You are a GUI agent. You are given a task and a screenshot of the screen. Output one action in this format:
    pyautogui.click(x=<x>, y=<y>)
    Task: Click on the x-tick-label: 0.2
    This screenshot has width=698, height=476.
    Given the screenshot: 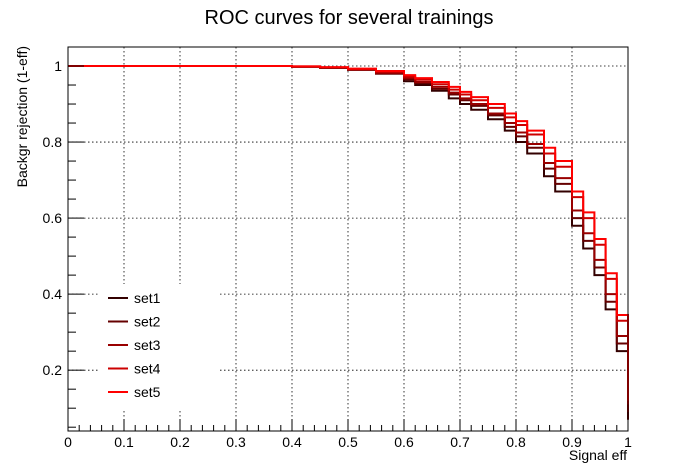 What is the action you would take?
    pyautogui.click(x=180, y=442)
    